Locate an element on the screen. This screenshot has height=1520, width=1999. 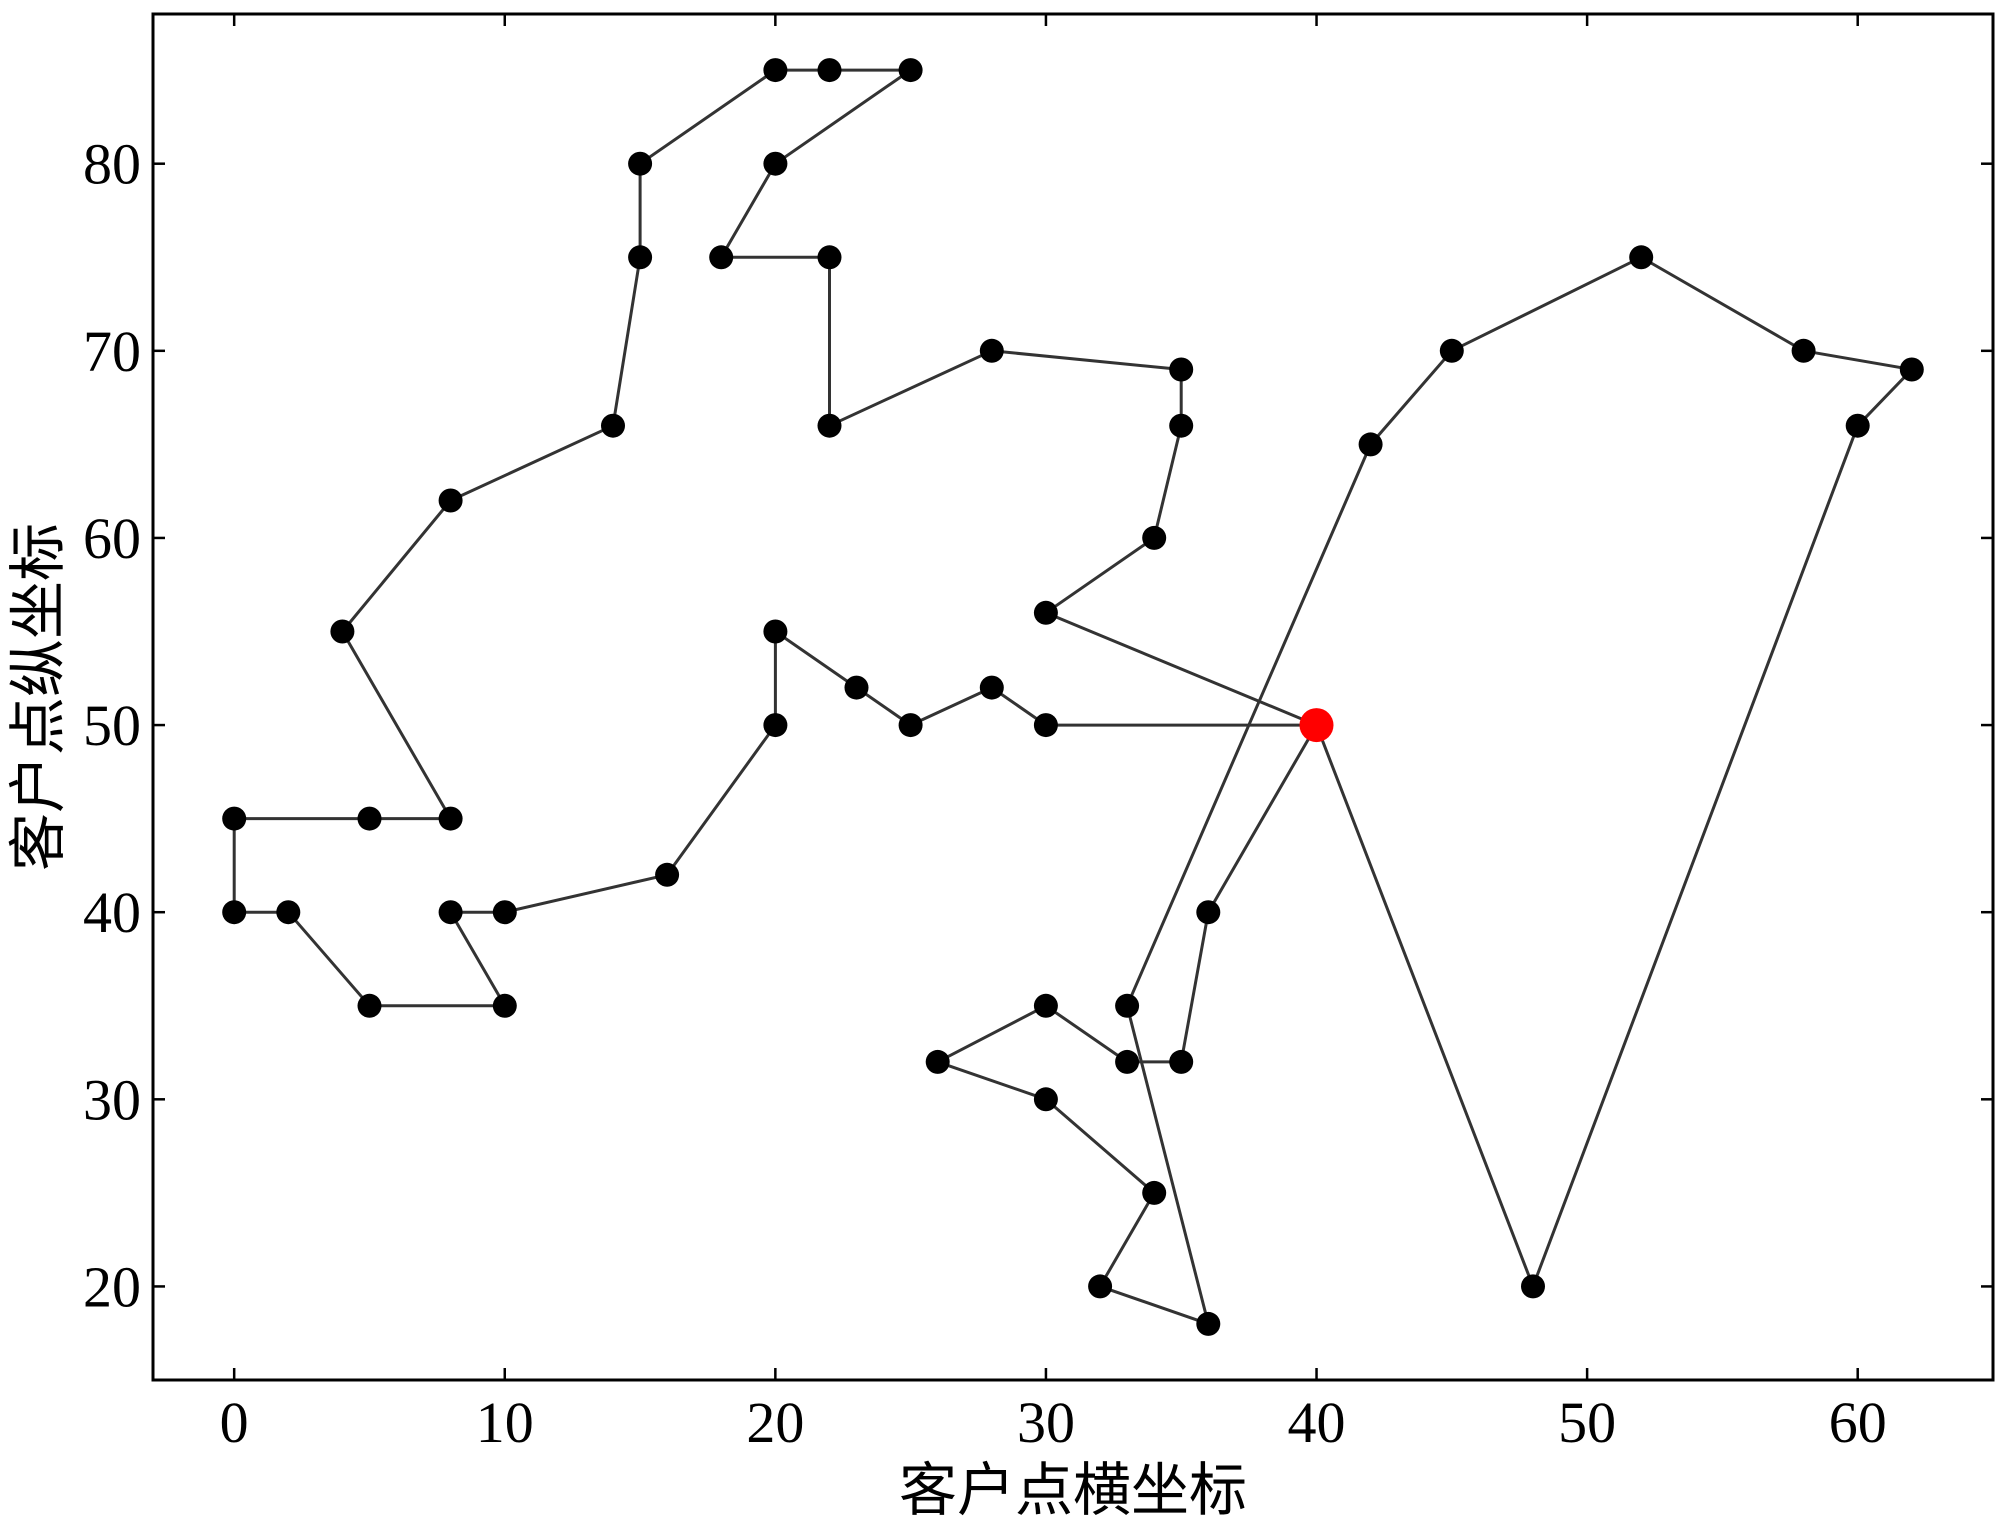
depot-point is located at coordinates (1316, 725).